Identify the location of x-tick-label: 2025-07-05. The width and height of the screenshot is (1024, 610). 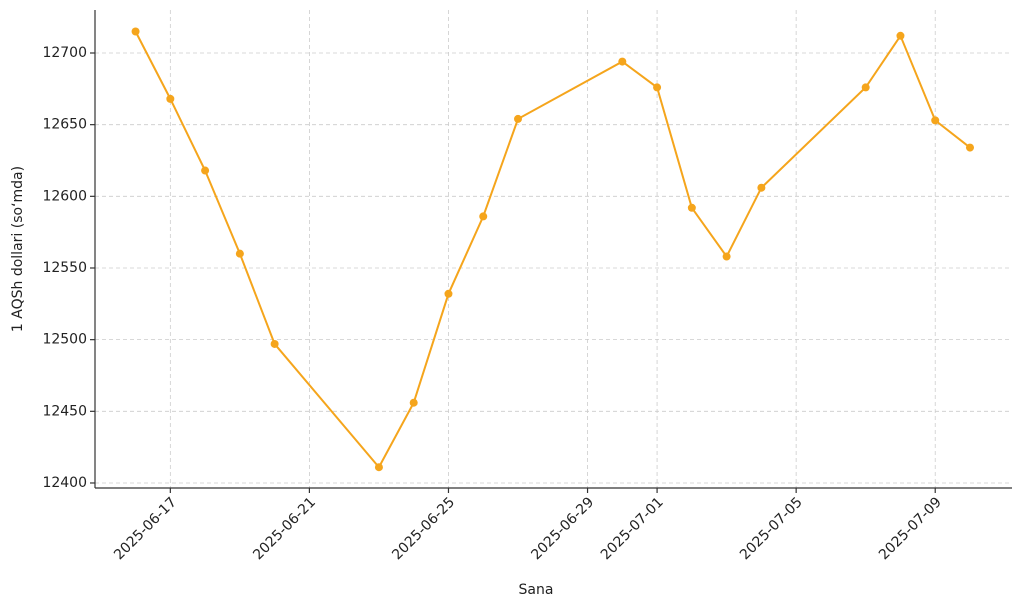
(771, 528).